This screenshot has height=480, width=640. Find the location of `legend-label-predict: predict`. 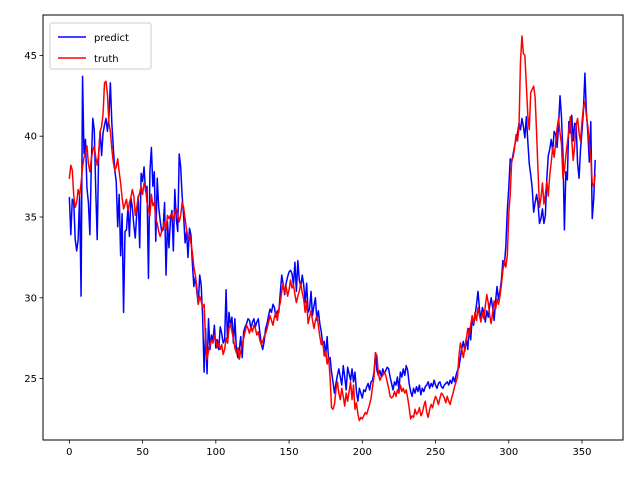

legend-label-predict: predict is located at coordinates (111, 38).